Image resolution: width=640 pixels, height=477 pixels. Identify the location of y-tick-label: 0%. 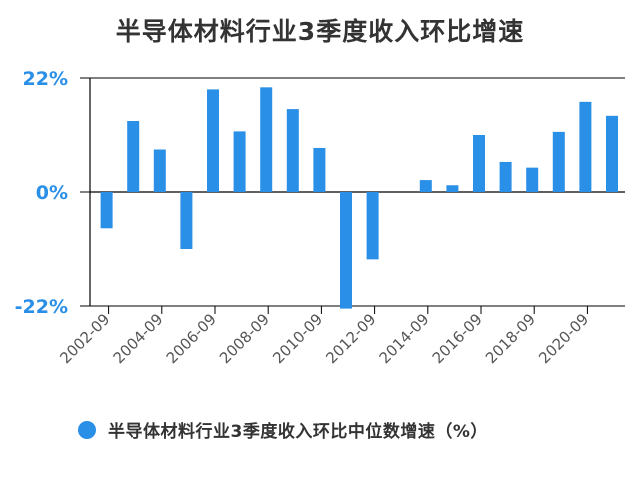
(52, 193).